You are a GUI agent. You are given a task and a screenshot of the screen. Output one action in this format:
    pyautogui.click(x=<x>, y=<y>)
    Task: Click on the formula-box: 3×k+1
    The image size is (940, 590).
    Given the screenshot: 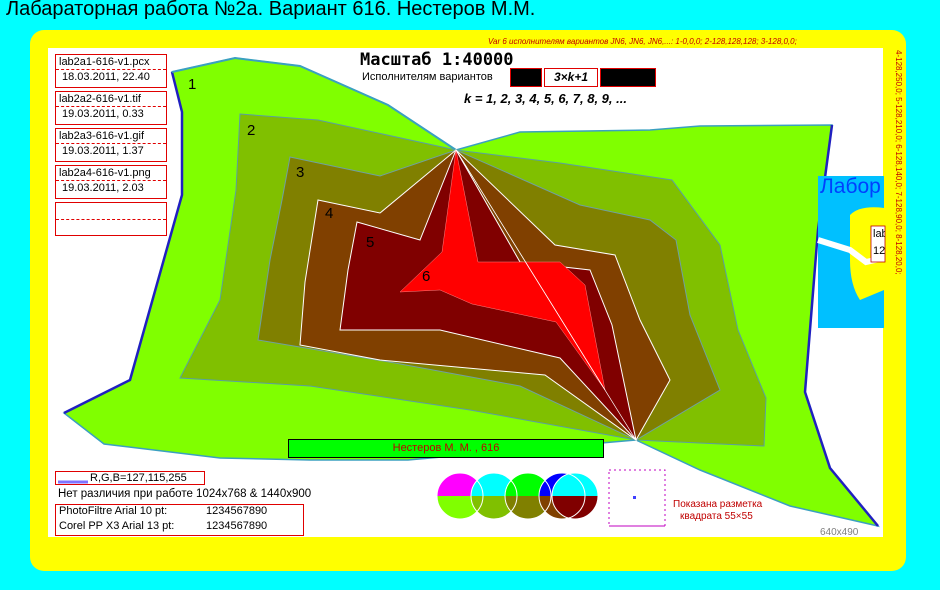 What is the action you would take?
    pyautogui.click(x=571, y=77)
    